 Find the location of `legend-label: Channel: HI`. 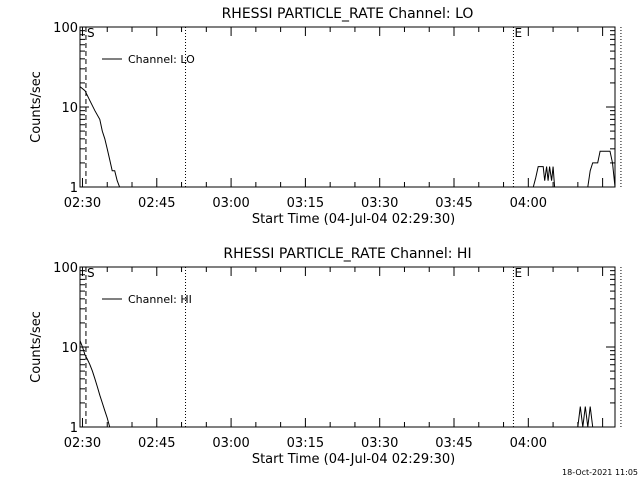

legend-label: Channel: HI is located at coordinates (160, 299).